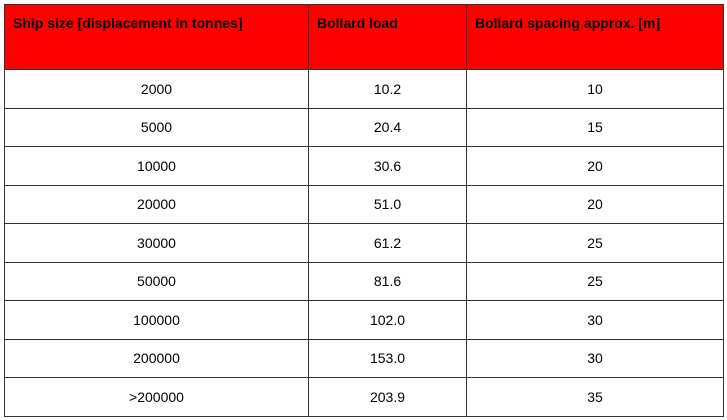 The image size is (727, 420). What do you see at coordinates (595, 127) in the screenshot?
I see `table-cell: 15` at bounding box center [595, 127].